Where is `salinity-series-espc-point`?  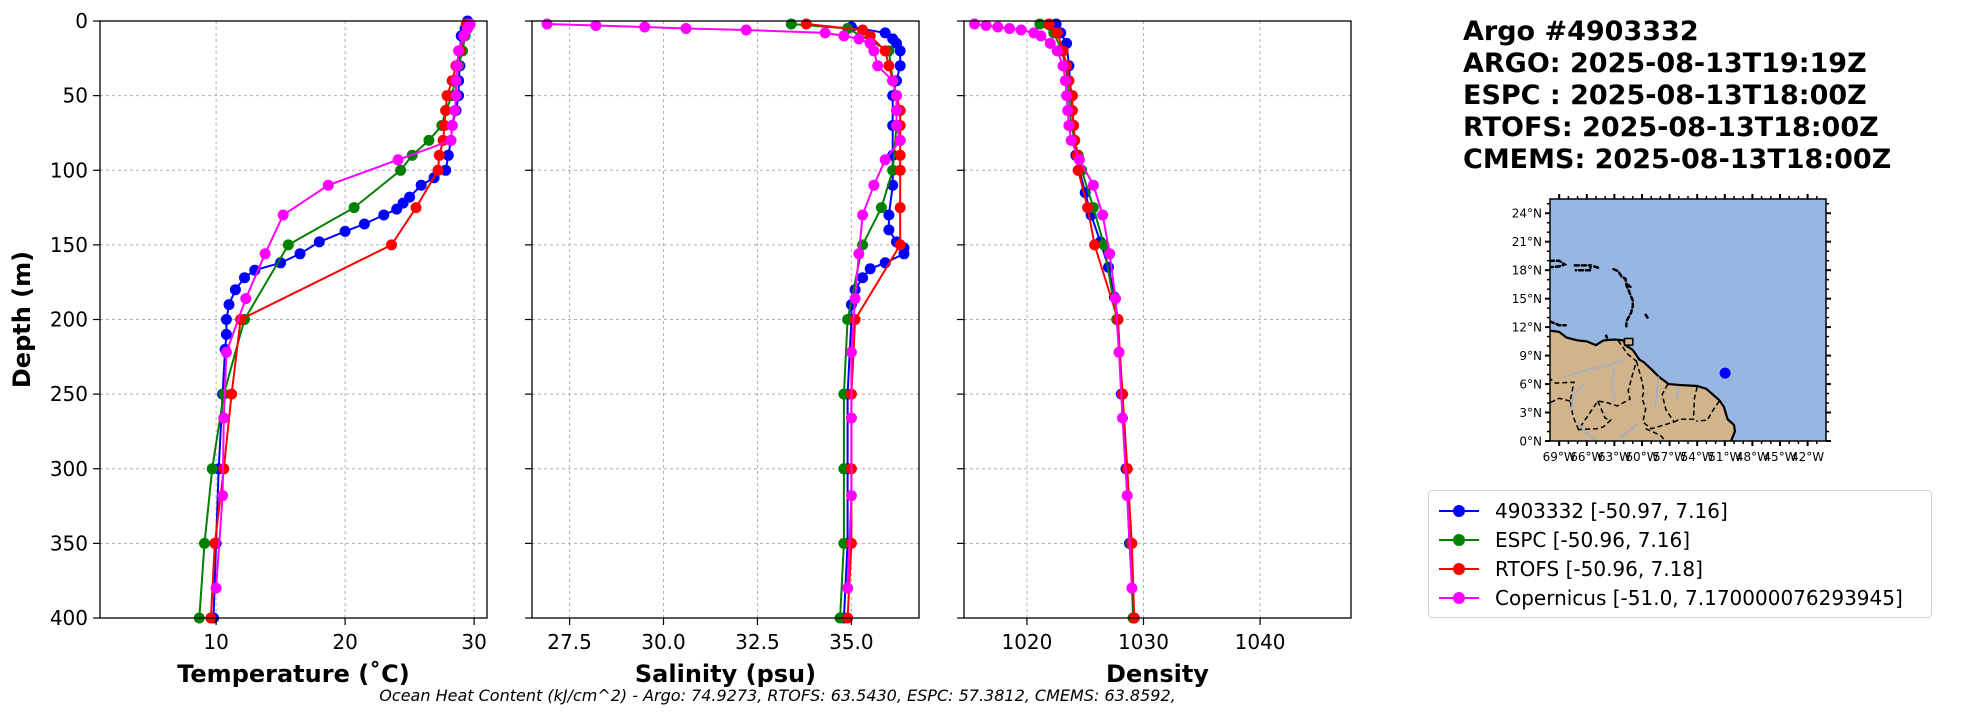 salinity-series-espc-point is located at coordinates (881, 208).